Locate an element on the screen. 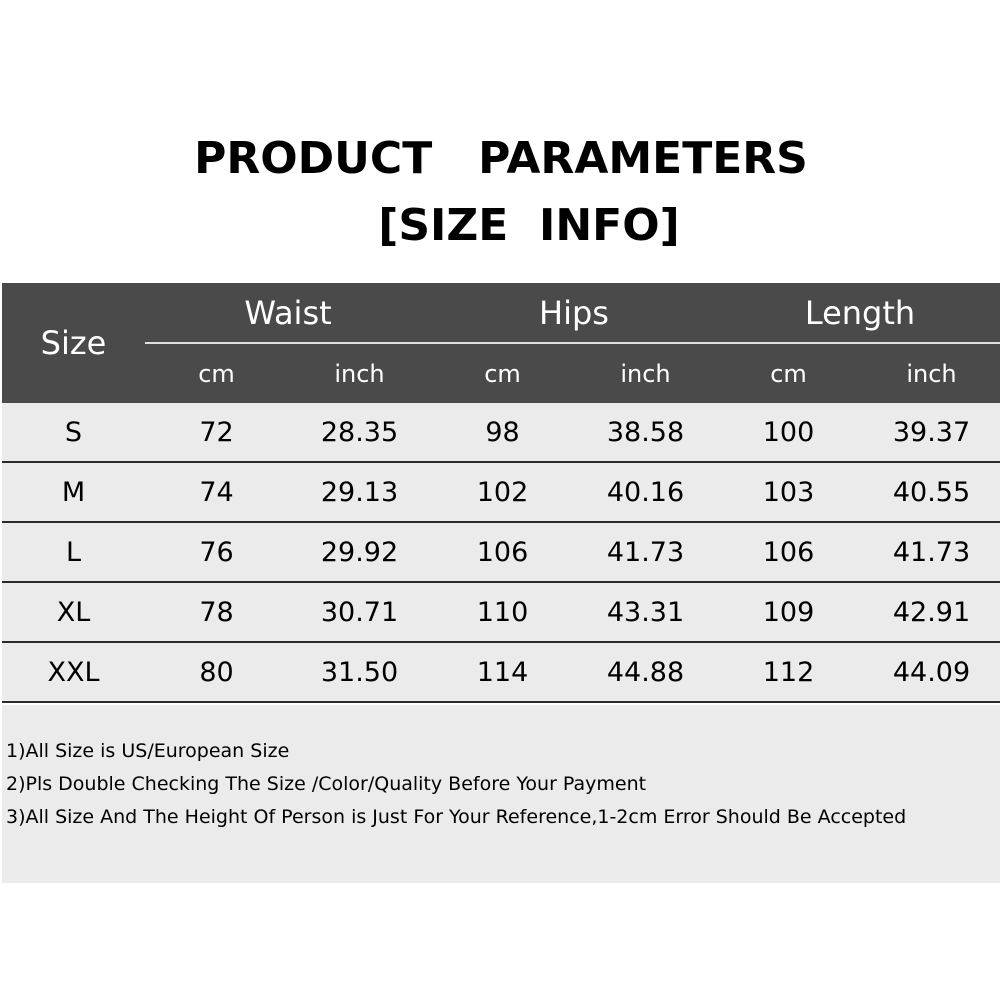 The height and width of the screenshot is (1002, 1002). hips-group-header: Hips is located at coordinates (574, 313).